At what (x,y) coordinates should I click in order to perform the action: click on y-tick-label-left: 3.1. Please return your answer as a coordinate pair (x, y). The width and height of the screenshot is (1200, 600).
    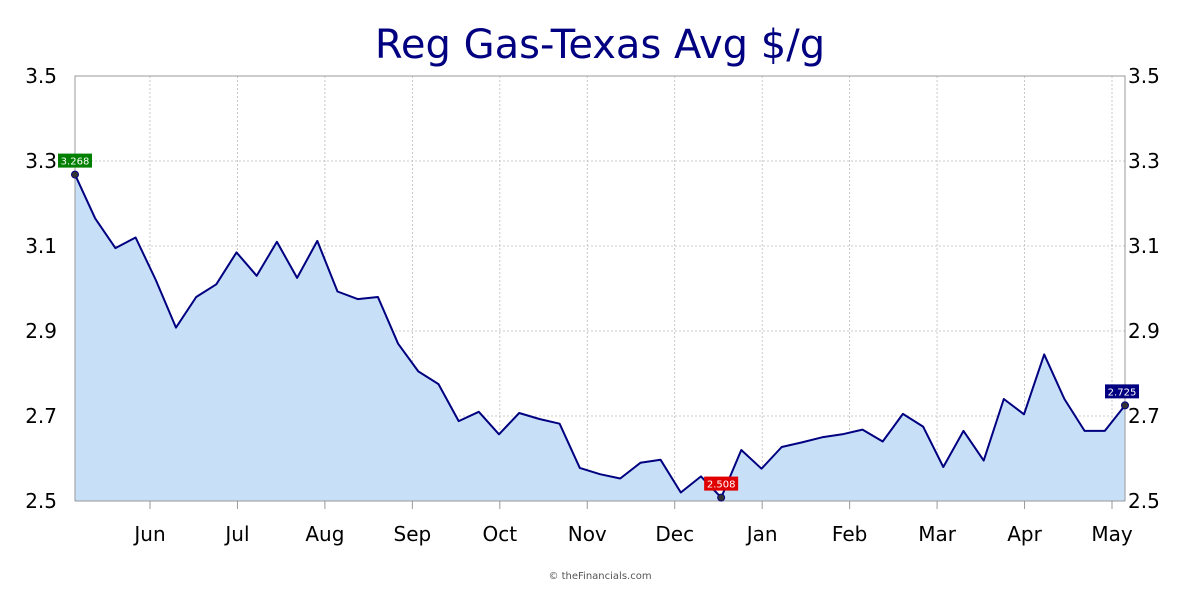
    Looking at the image, I should click on (41, 246).